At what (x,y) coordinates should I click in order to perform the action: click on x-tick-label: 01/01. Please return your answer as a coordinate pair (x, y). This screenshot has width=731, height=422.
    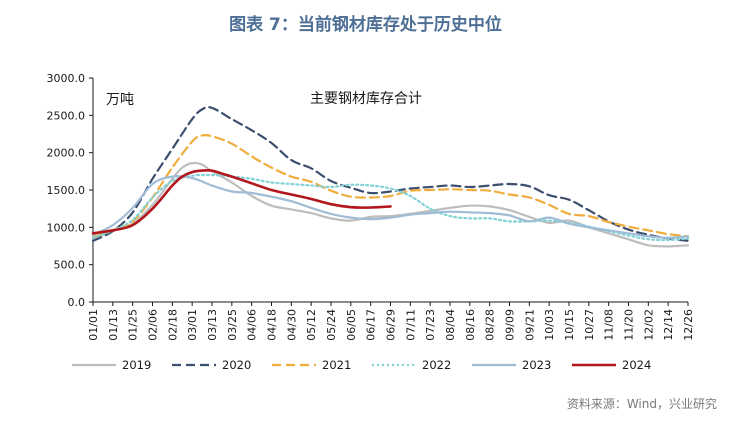
    Looking at the image, I should click on (93, 325).